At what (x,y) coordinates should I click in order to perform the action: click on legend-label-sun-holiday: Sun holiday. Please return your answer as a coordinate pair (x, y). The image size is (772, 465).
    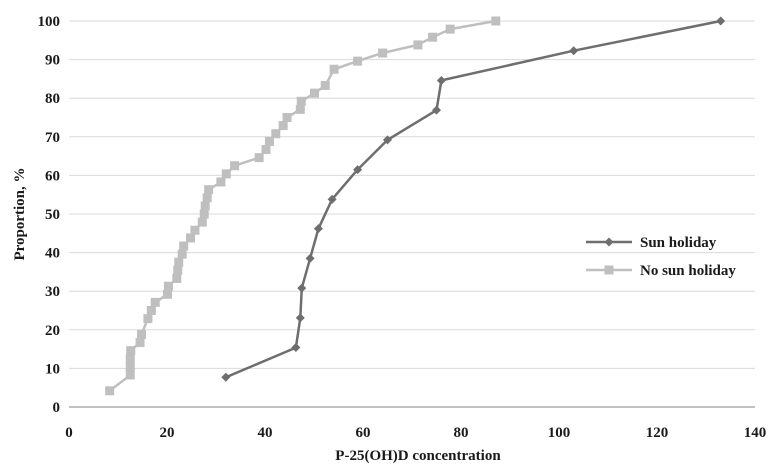
    Looking at the image, I should click on (678, 243).